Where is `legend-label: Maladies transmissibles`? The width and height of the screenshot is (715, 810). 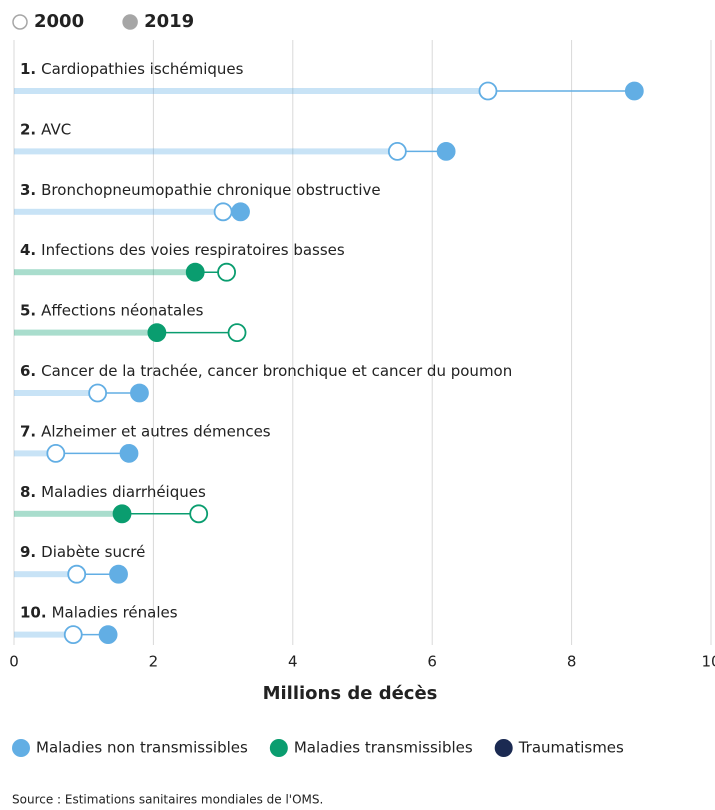
legend-label: Maladies transmissibles is located at coordinates (383, 748).